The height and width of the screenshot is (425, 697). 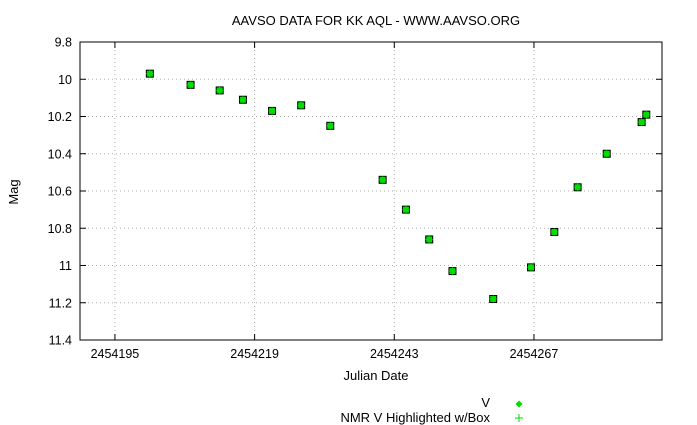 I want to click on legend-label-nmr-v: NMR V Highlighted w/Box, so click(x=415, y=417).